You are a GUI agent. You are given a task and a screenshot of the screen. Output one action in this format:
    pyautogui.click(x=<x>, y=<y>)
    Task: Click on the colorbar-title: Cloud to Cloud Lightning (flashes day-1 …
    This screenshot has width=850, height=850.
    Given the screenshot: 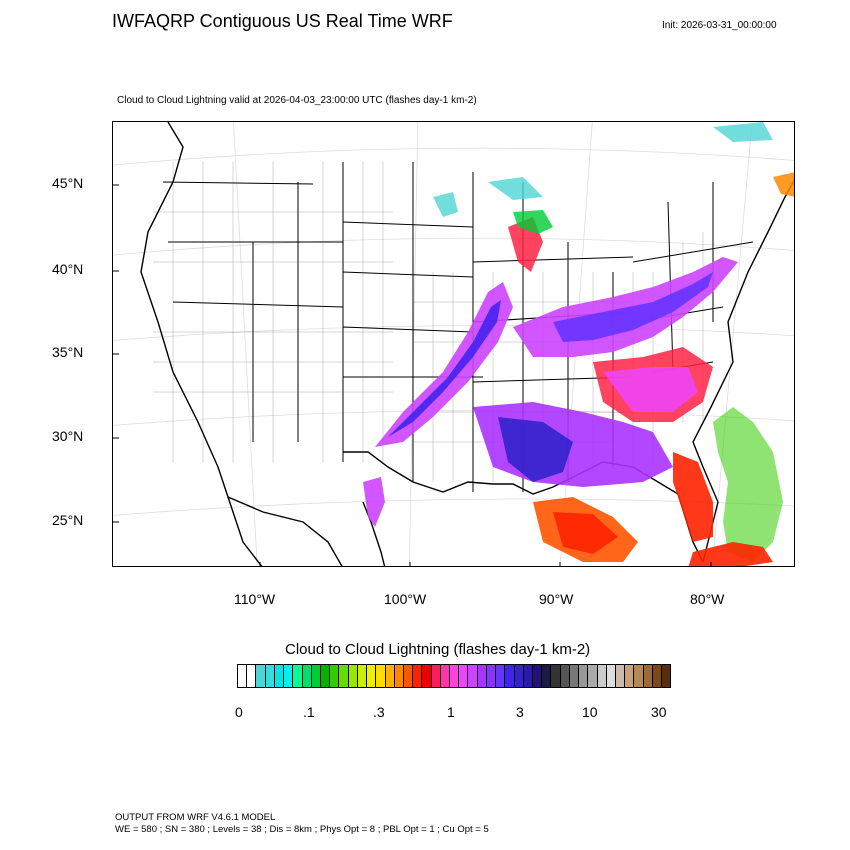 What is the action you would take?
    pyautogui.click(x=438, y=649)
    